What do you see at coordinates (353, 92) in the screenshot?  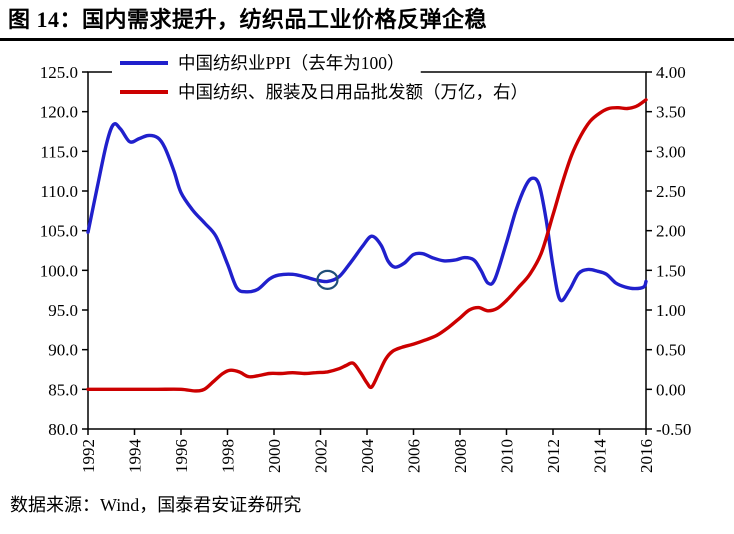 I see `legend-label-wholesale: 中国纺织、服装及日用品批发额（万亿，右）` at bounding box center [353, 92].